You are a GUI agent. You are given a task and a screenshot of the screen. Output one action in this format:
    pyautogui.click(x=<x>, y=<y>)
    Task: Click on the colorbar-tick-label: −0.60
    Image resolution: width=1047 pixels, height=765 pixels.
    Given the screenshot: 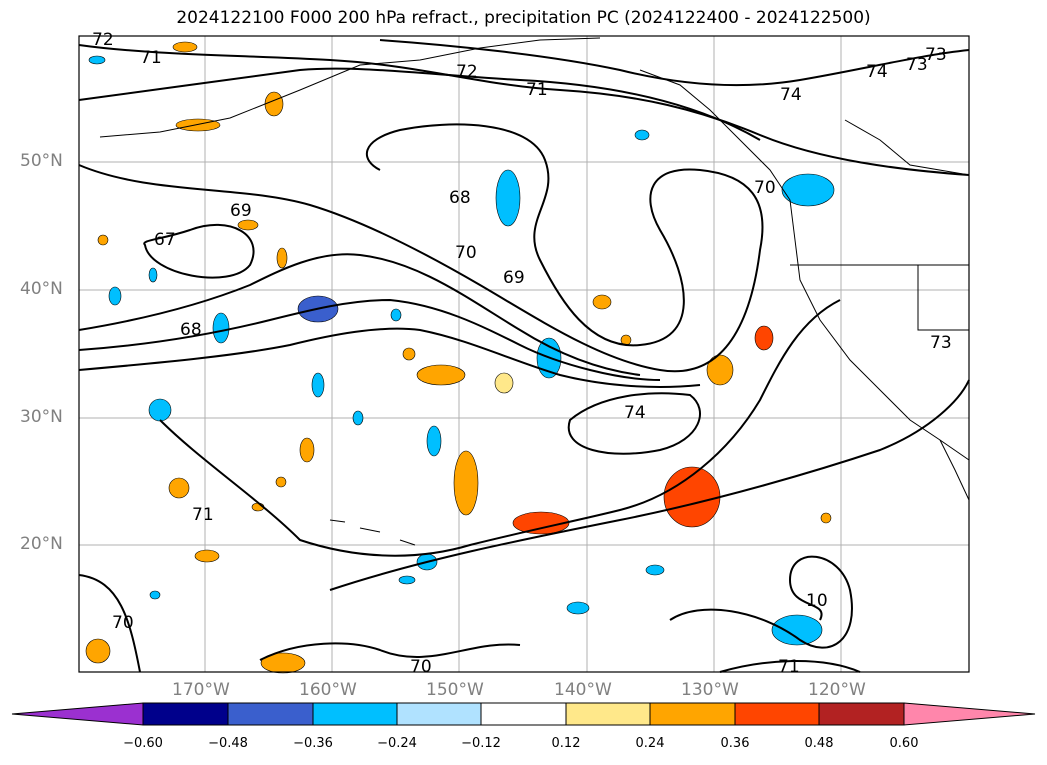 What is the action you would take?
    pyautogui.click(x=143, y=743)
    